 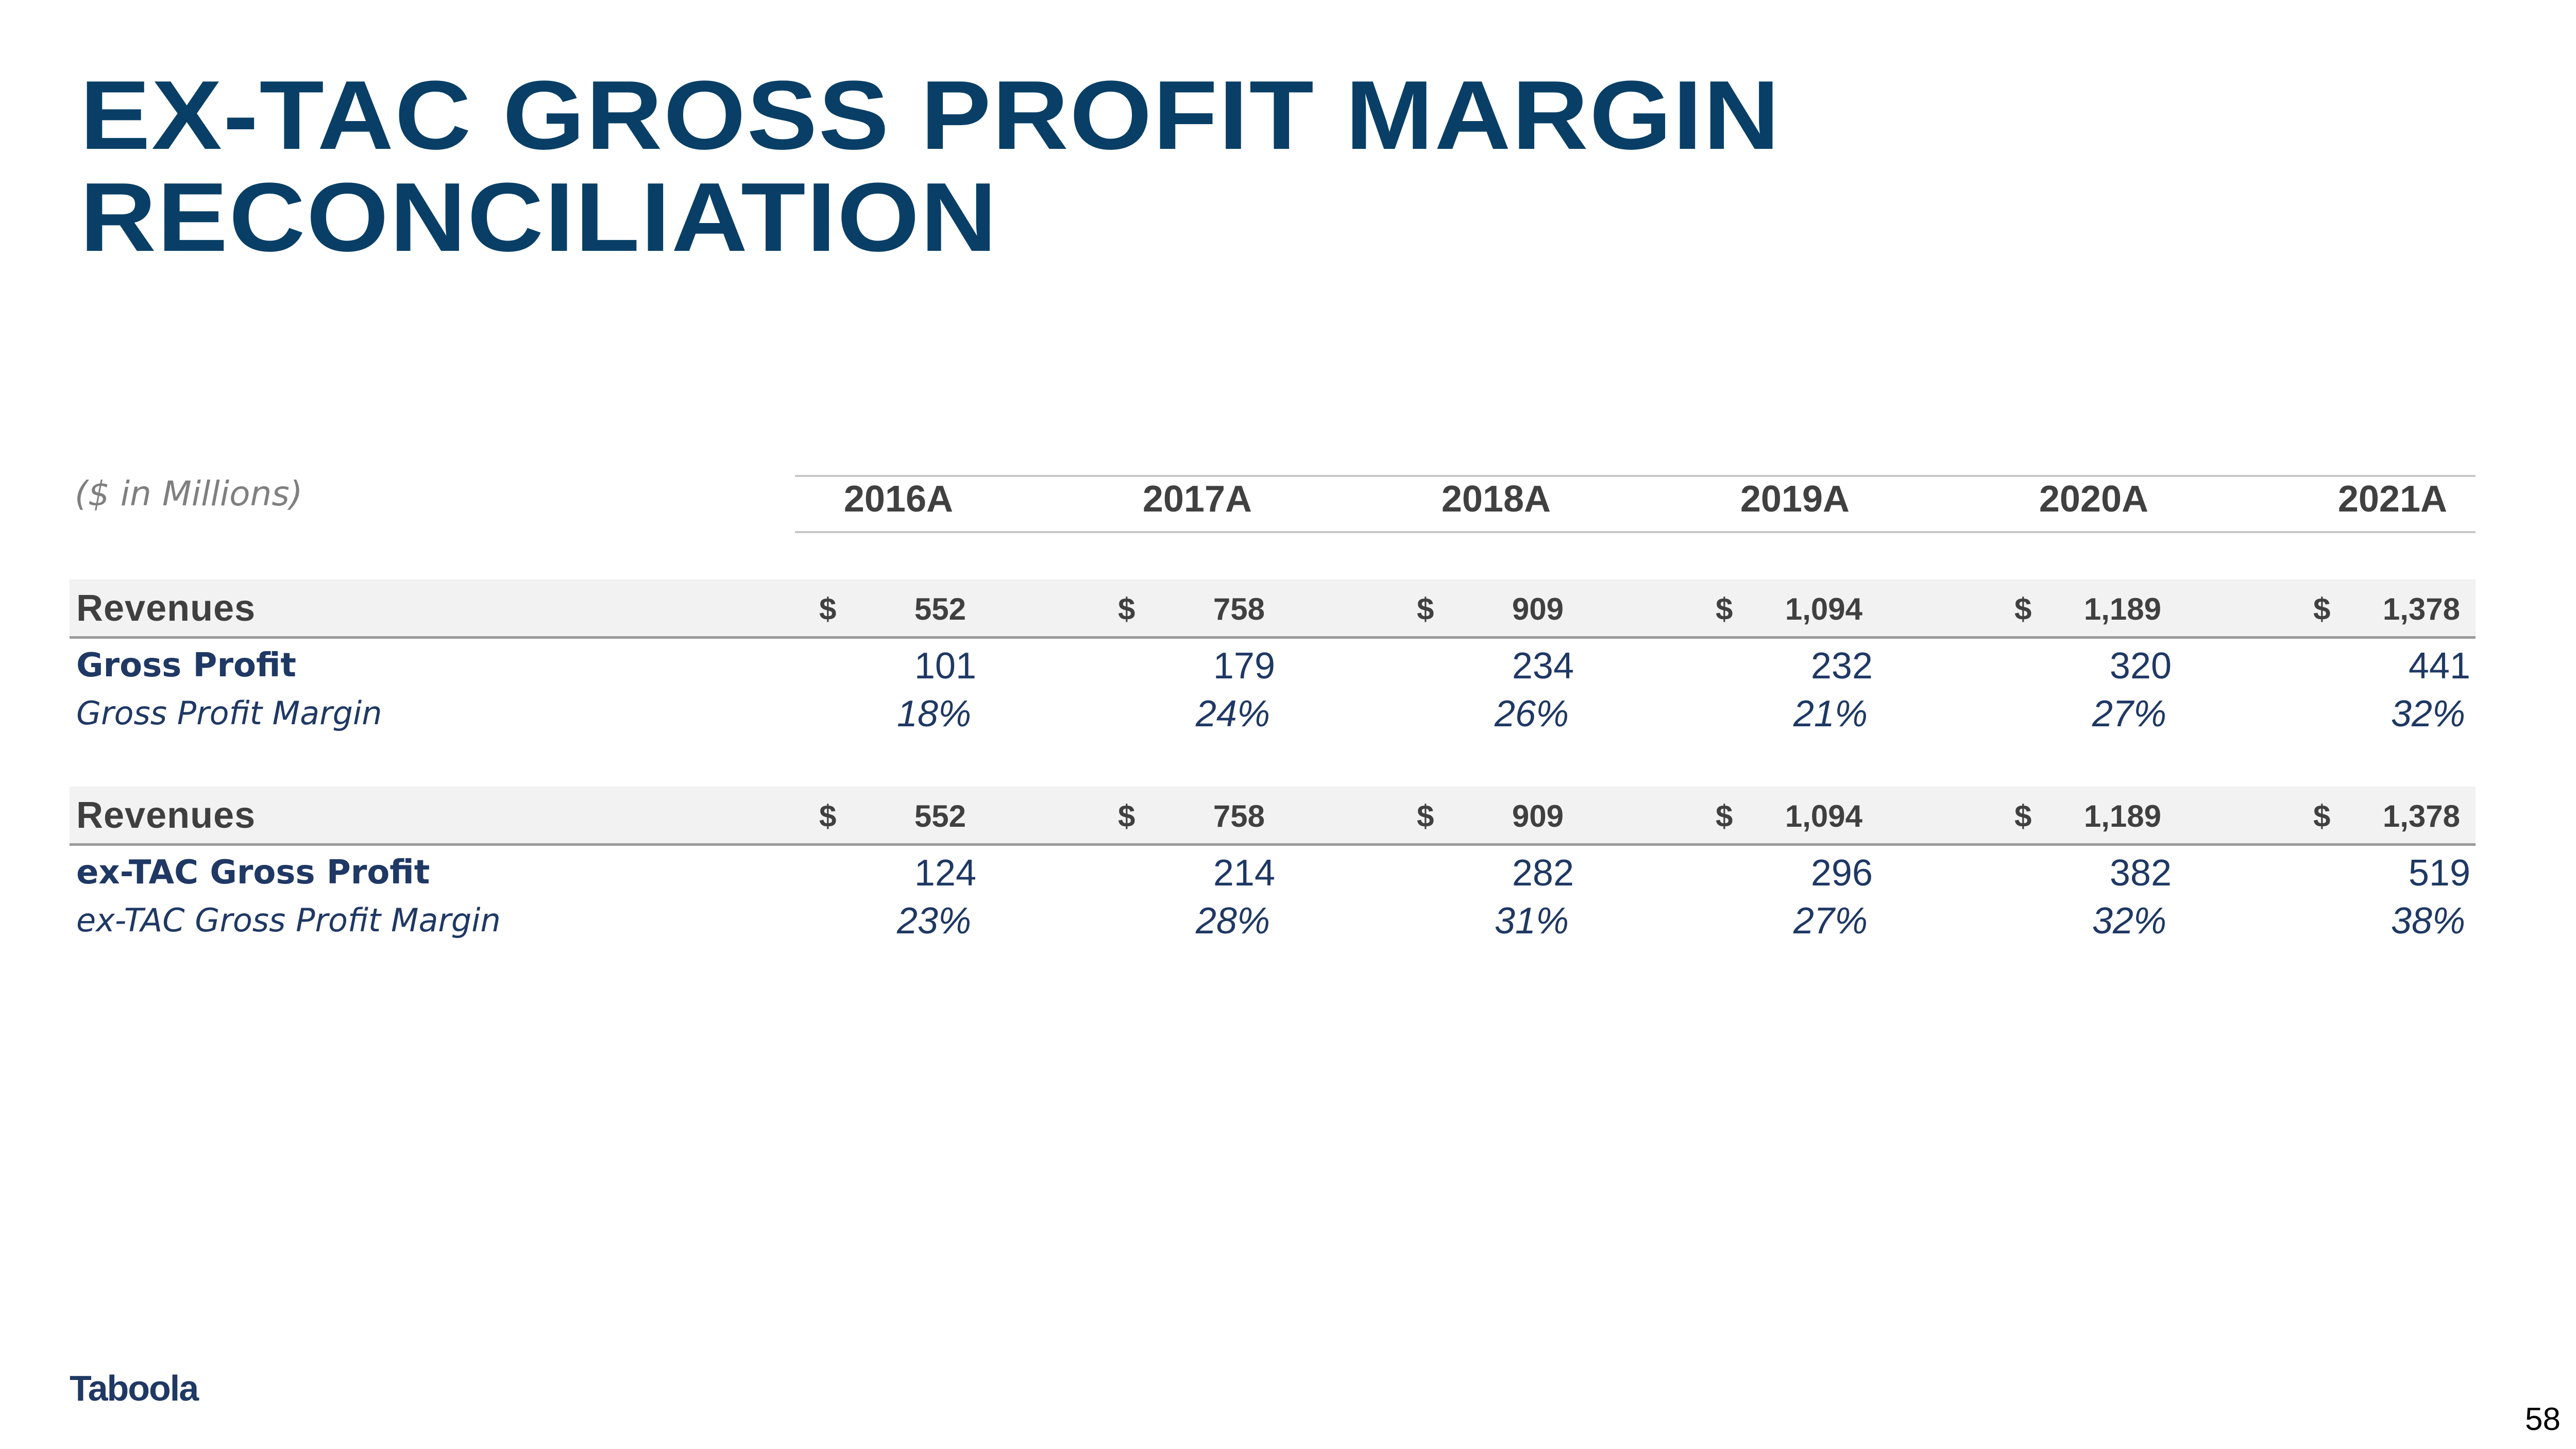 I want to click on gross-profit-margin-value: 24%, so click(x=1233, y=714).